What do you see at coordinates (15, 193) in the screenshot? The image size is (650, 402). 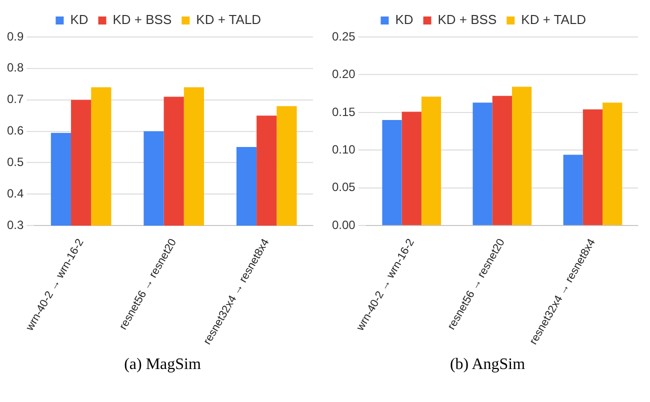 I see `y-tick-label: 0.4` at bounding box center [15, 193].